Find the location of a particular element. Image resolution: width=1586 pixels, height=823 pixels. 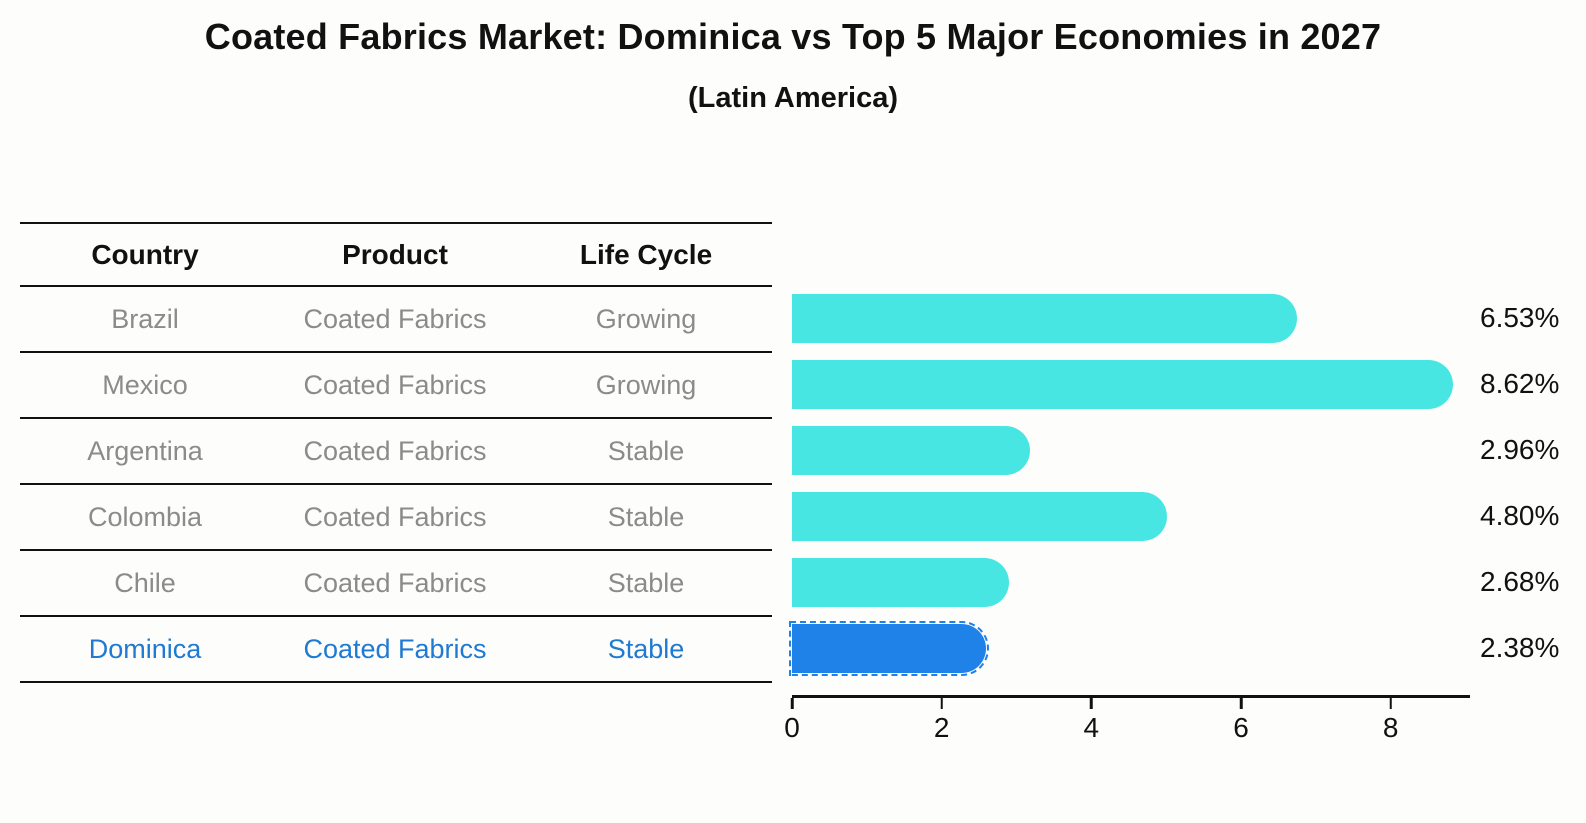

bar-value-label: 4.80% is located at coordinates (1520, 515).